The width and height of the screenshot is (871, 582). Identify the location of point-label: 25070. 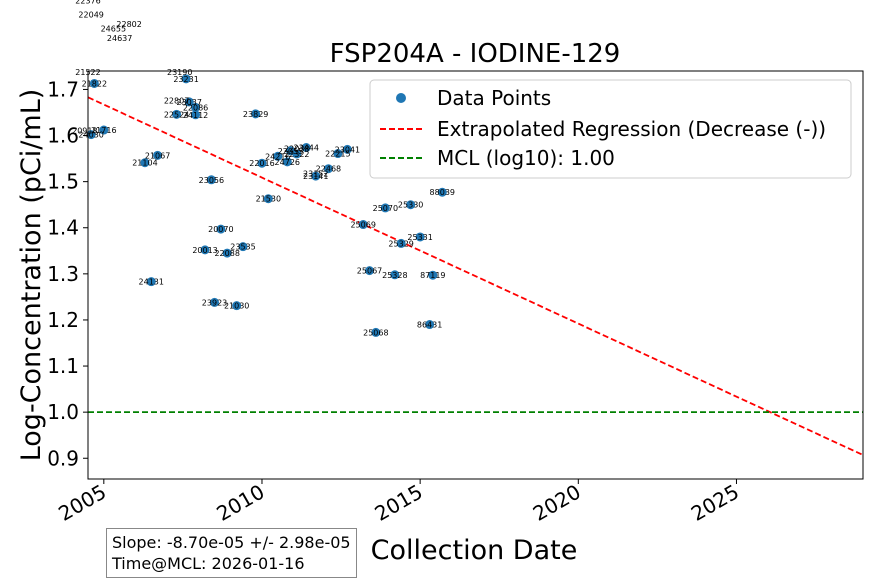
(385, 208).